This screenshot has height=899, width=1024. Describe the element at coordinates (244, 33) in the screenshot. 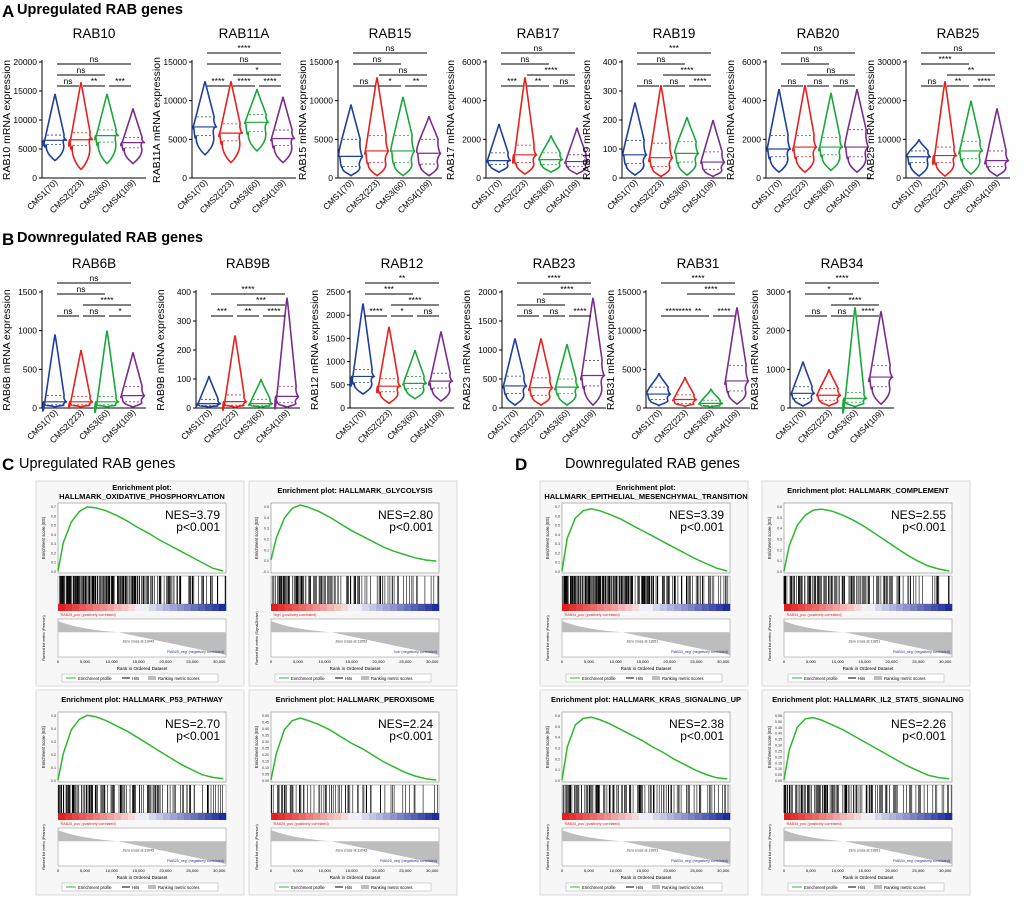

I see `subplot-title: RAB11A` at that location.